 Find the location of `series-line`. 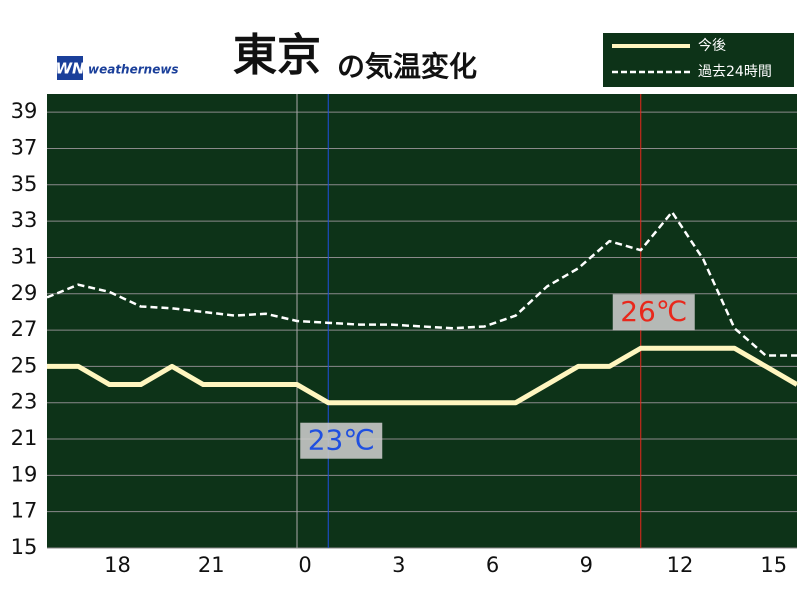

series-line is located at coordinates (423, 375).